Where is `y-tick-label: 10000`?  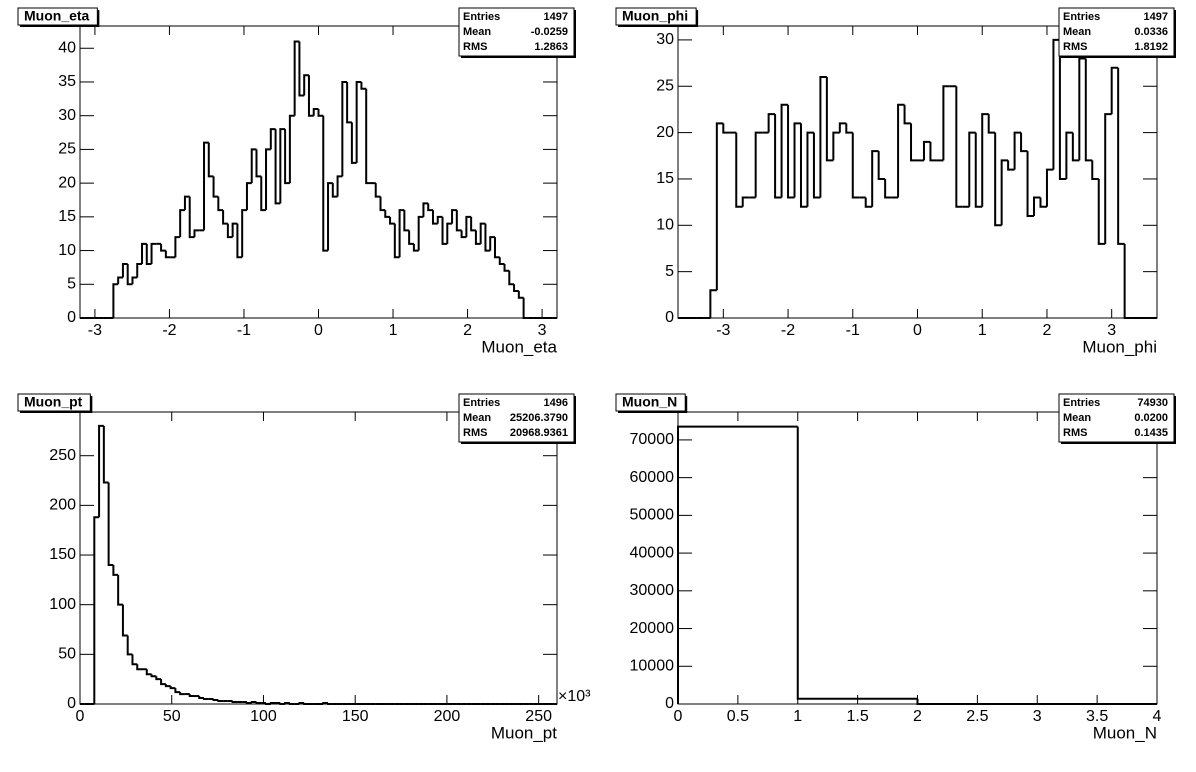 y-tick-label: 10000 is located at coordinates (652, 665).